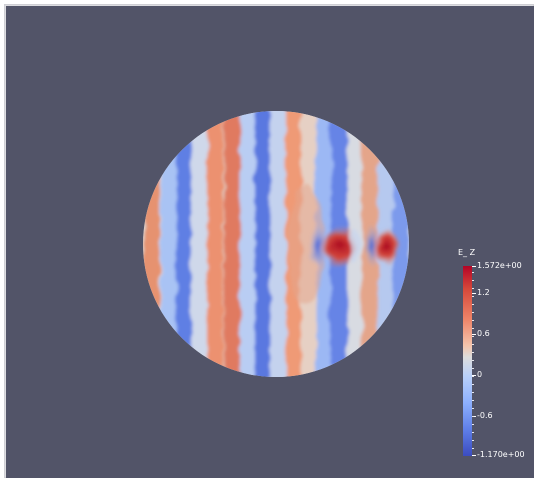 The height and width of the screenshot is (482, 539). Describe the element at coordinates (499, 265) in the screenshot. I see `legend-max-label: 1.572e+00` at that location.